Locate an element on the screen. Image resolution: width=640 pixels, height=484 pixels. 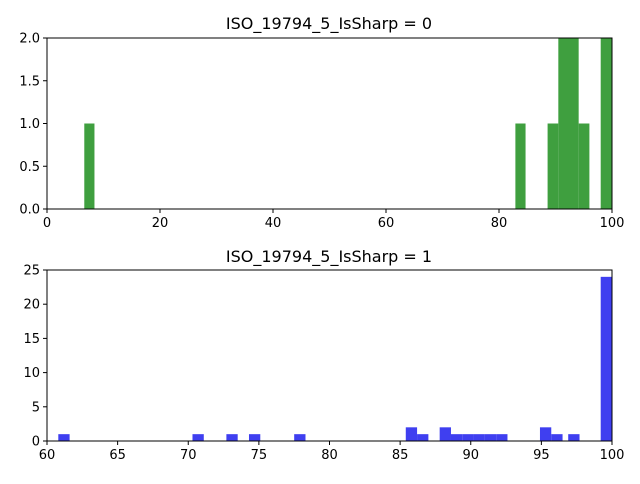
x-axis-ticks: 60 65 70 75 80 85 90 95 100 is located at coordinates (332, 452).